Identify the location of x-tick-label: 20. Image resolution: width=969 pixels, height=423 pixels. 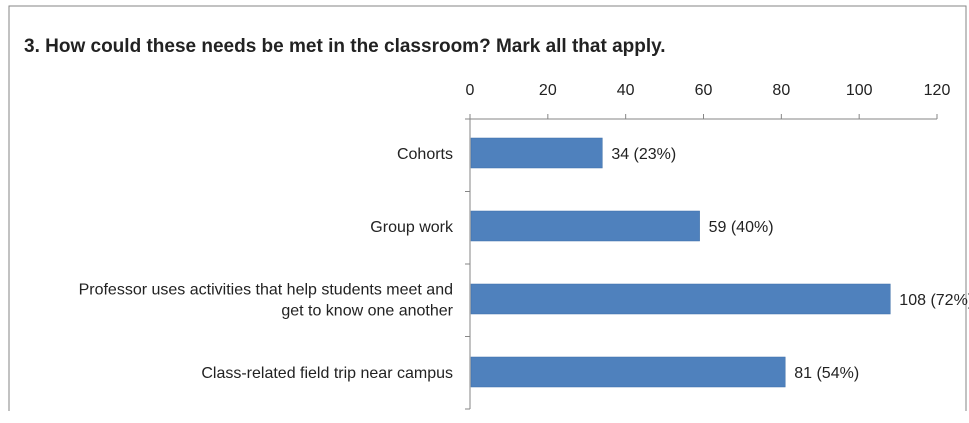
(548, 90).